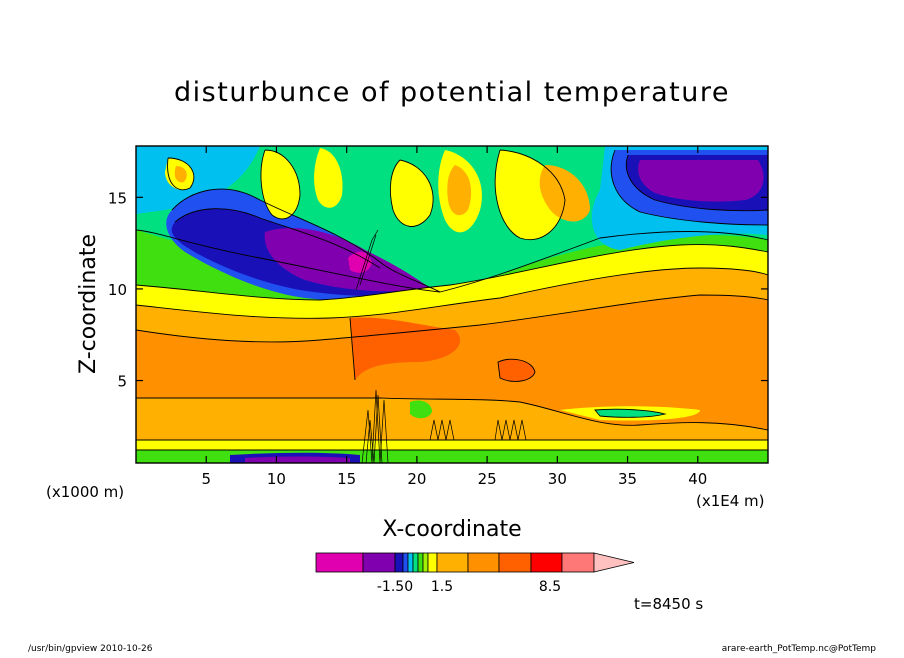  I want to click on x-tick-label: 25, so click(487, 479).